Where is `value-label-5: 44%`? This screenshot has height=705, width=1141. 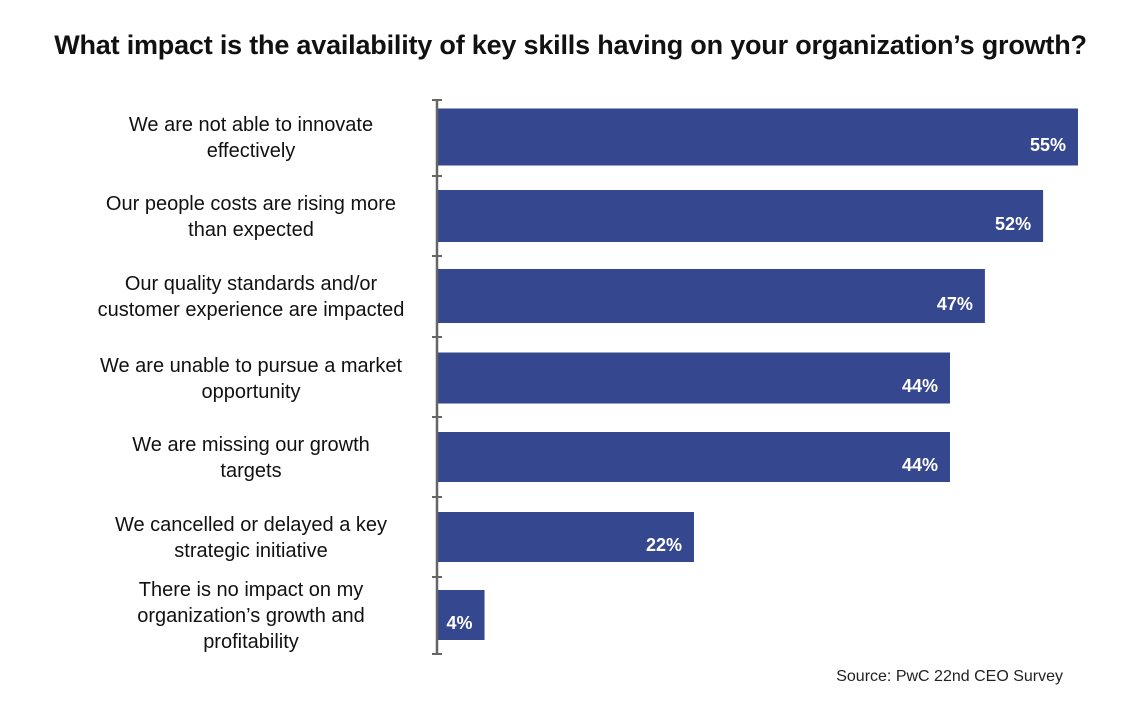
value-label-5: 44% is located at coordinates (920, 465).